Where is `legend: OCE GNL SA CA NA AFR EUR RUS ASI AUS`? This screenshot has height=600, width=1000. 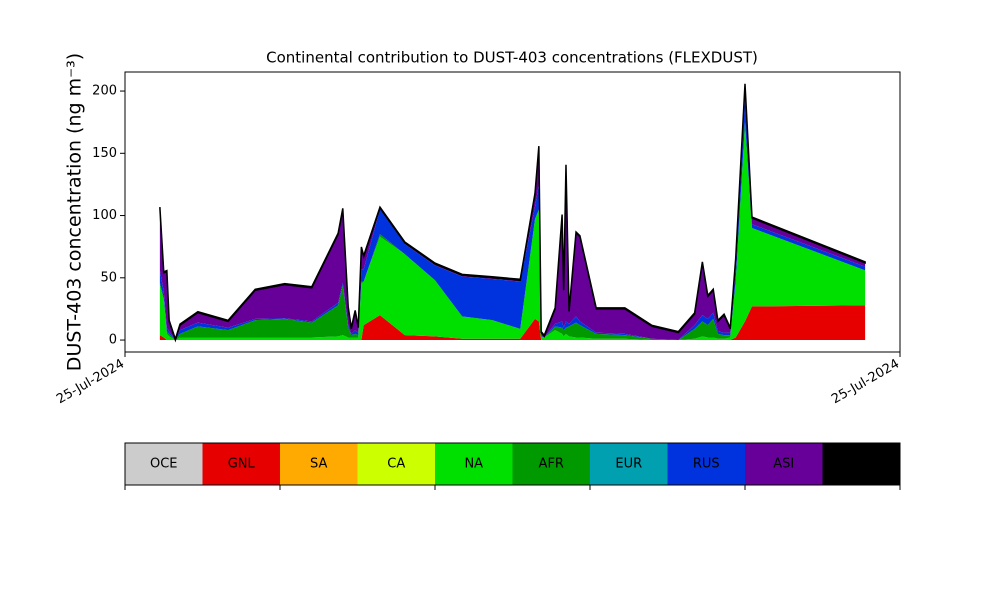 legend: OCE GNL SA CA NA AFR EUR RUS ASI AUS is located at coordinates (512, 464).